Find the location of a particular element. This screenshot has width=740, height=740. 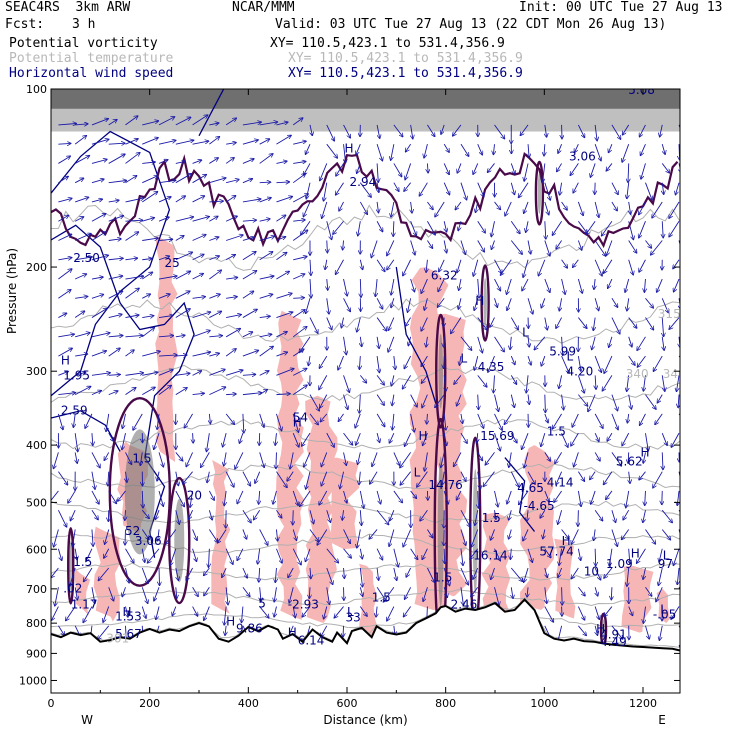

y-tick-label: 100 is located at coordinates (36, 89).